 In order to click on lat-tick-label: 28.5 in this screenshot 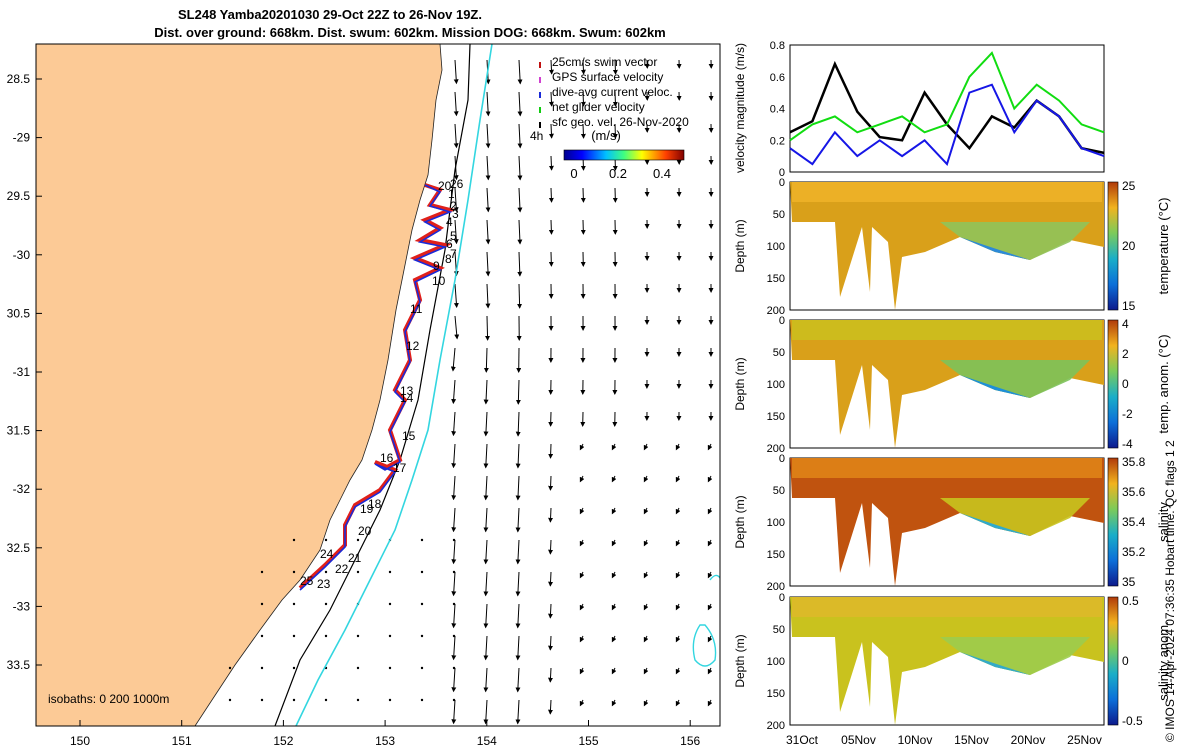, I will do `click(19, 79)`.